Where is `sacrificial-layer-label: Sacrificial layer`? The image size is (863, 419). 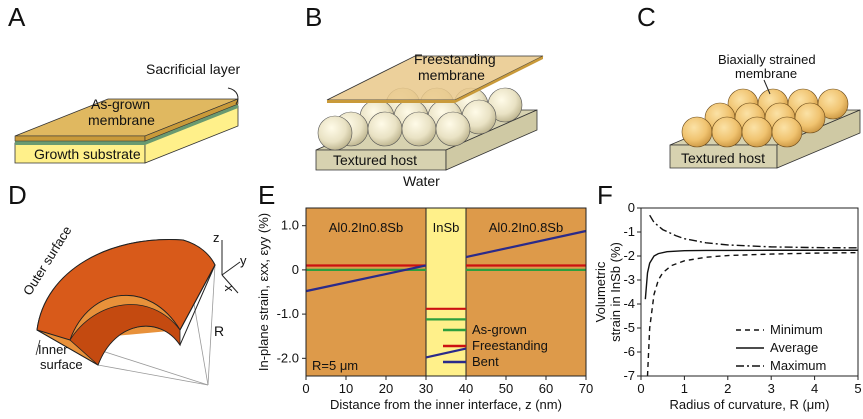
sacrificial-layer-label: Sacrificial layer is located at coordinates (193, 69).